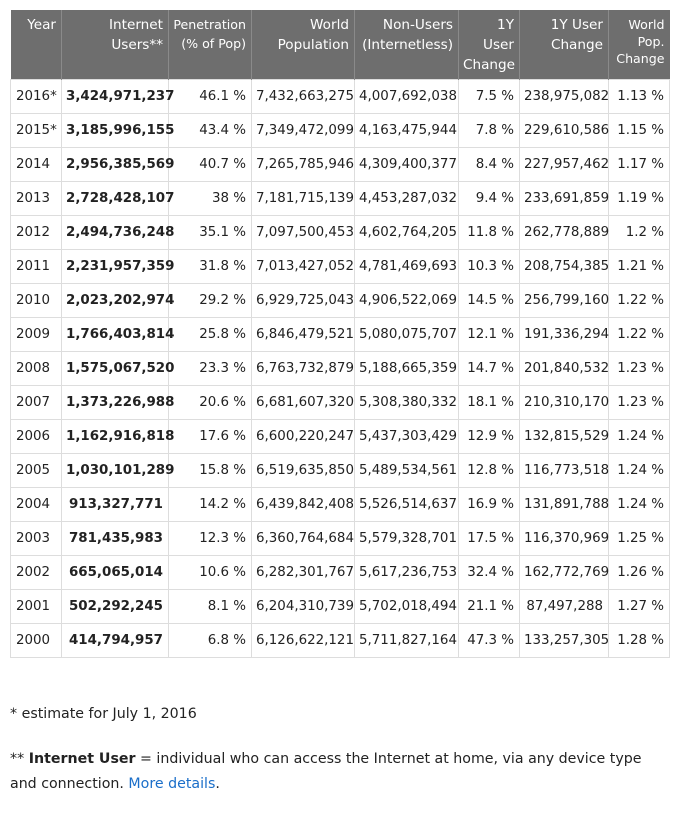 The width and height of the screenshot is (680, 814). Describe the element at coordinates (36, 436) in the screenshot. I see `cell-year: 2006` at that location.